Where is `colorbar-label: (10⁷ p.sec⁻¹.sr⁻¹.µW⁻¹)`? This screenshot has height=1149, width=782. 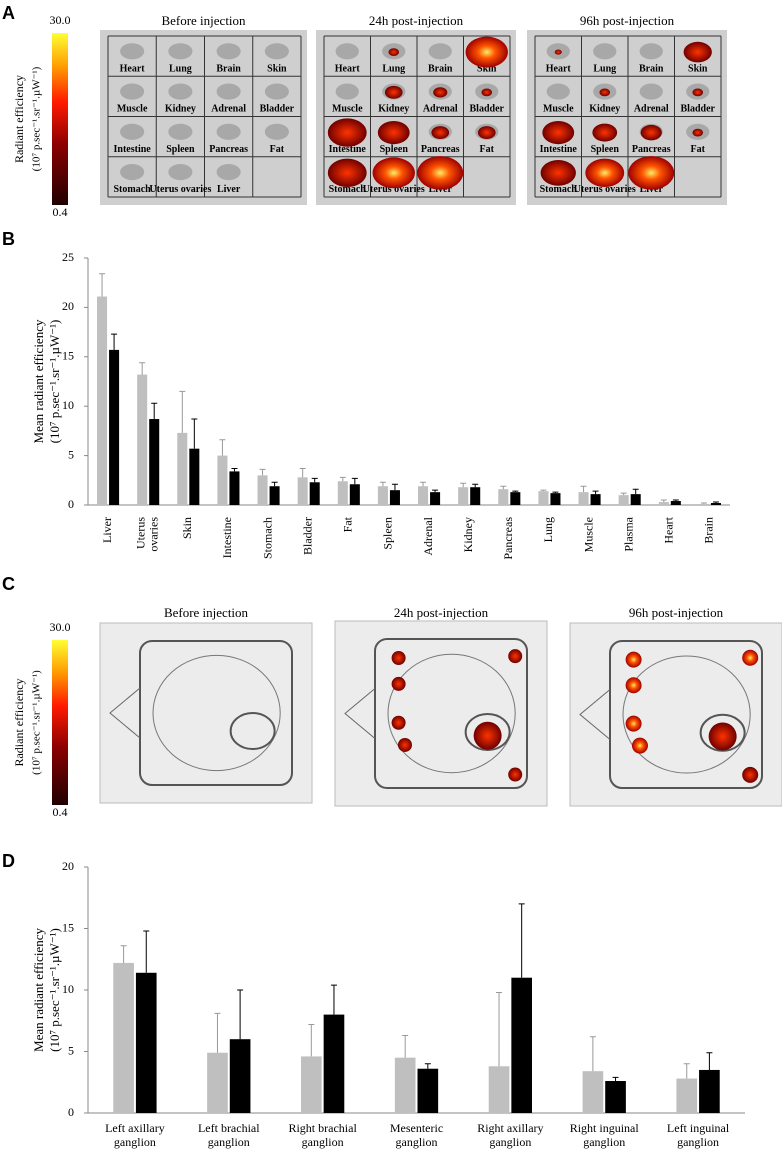
colorbar-label: (10⁷ p.sec⁻¹.sr⁻¹.µW⁻¹) is located at coordinates (37, 118).